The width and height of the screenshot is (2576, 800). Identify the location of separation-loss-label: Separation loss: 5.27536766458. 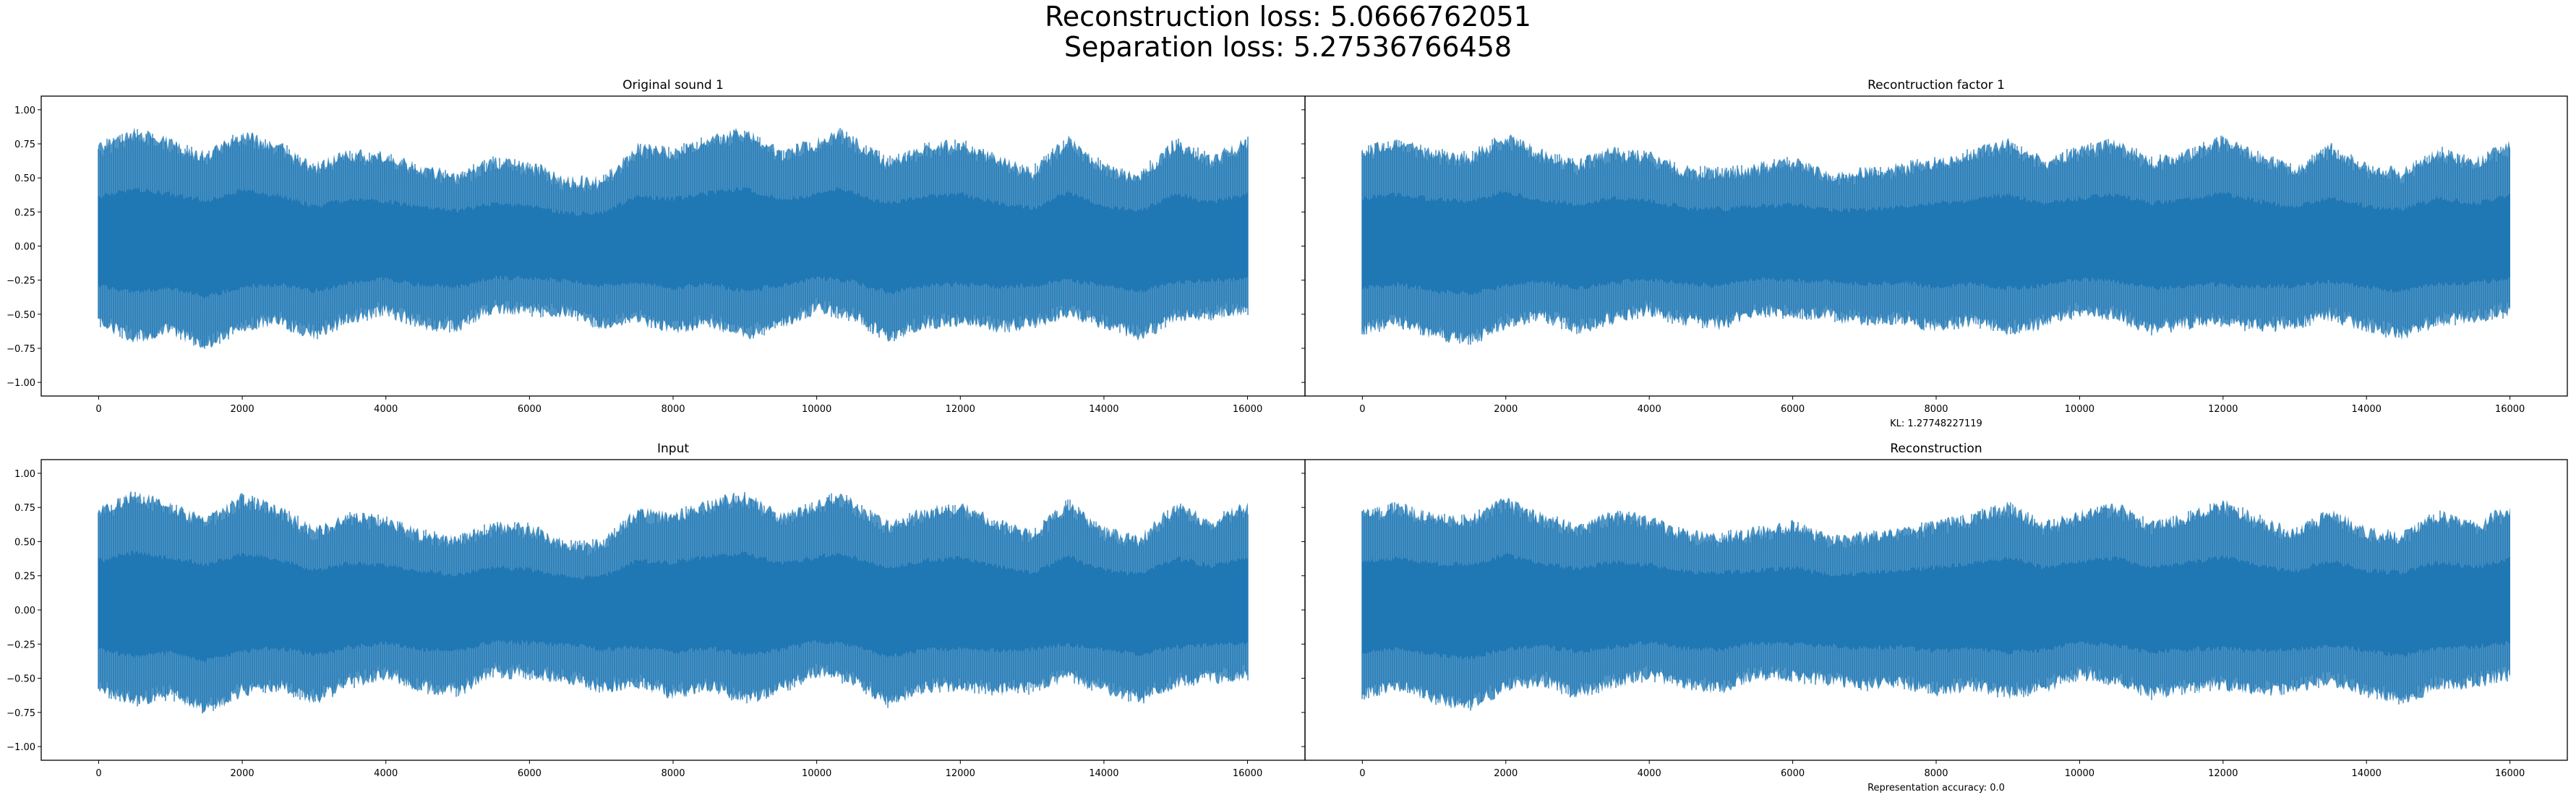
(1288, 47).